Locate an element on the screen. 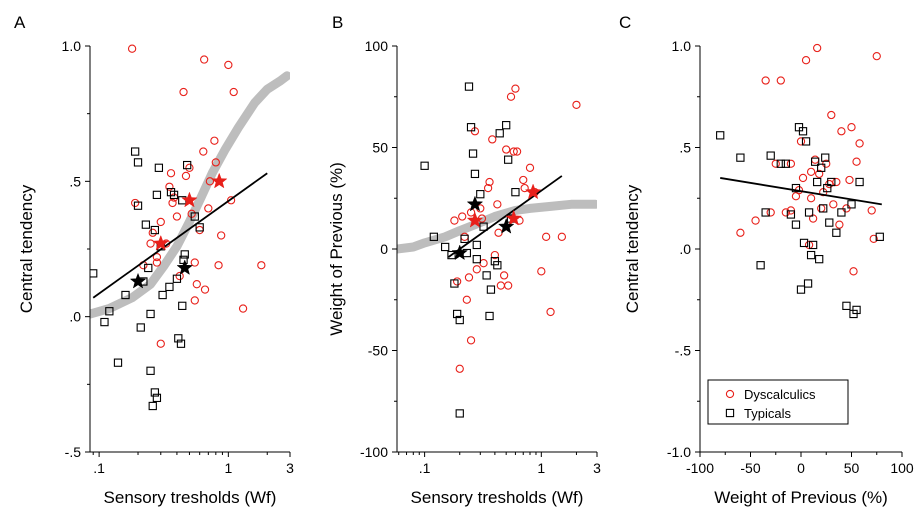 This screenshot has width=917, height=514. y-tick-label: .0 is located at coordinates (685, 249).